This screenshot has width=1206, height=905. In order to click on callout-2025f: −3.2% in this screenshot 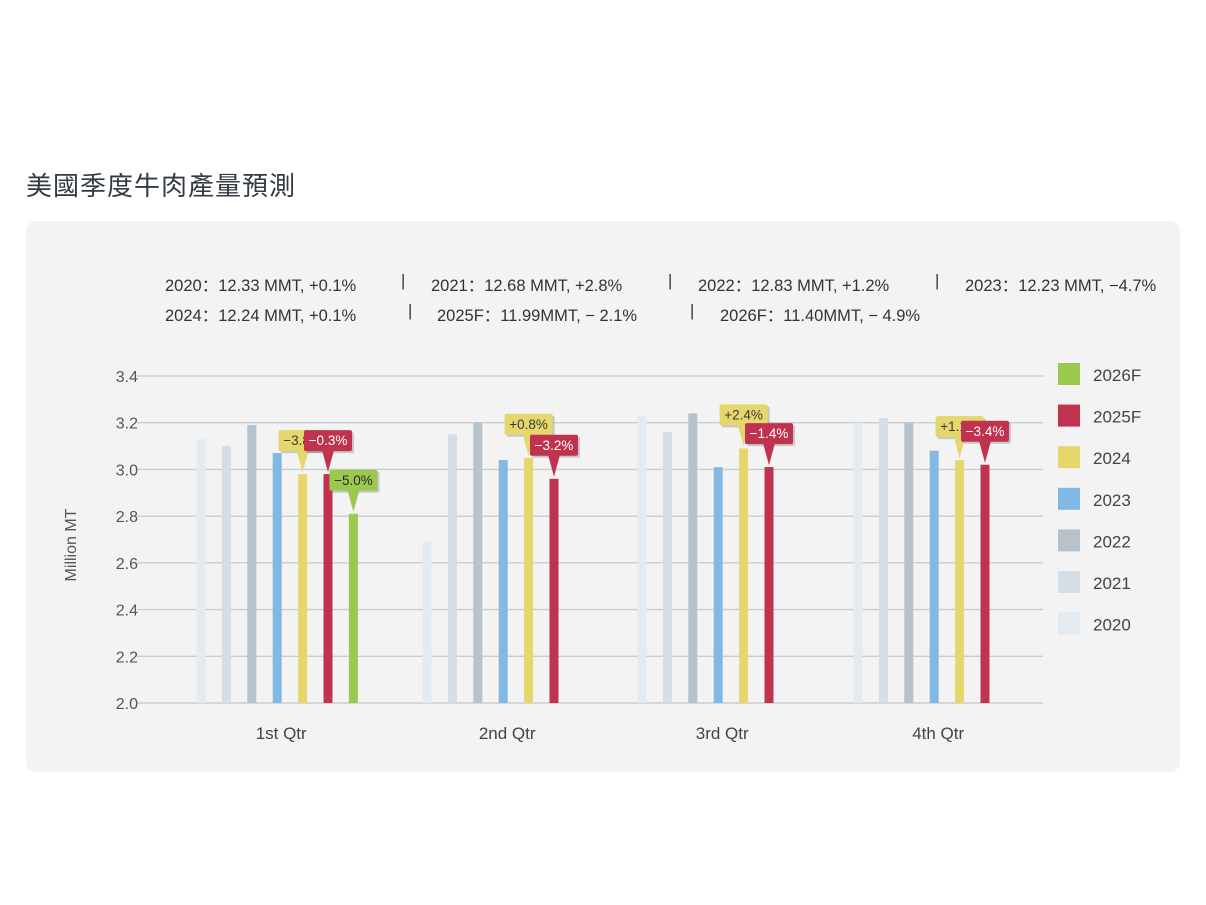, I will do `click(555, 455)`.